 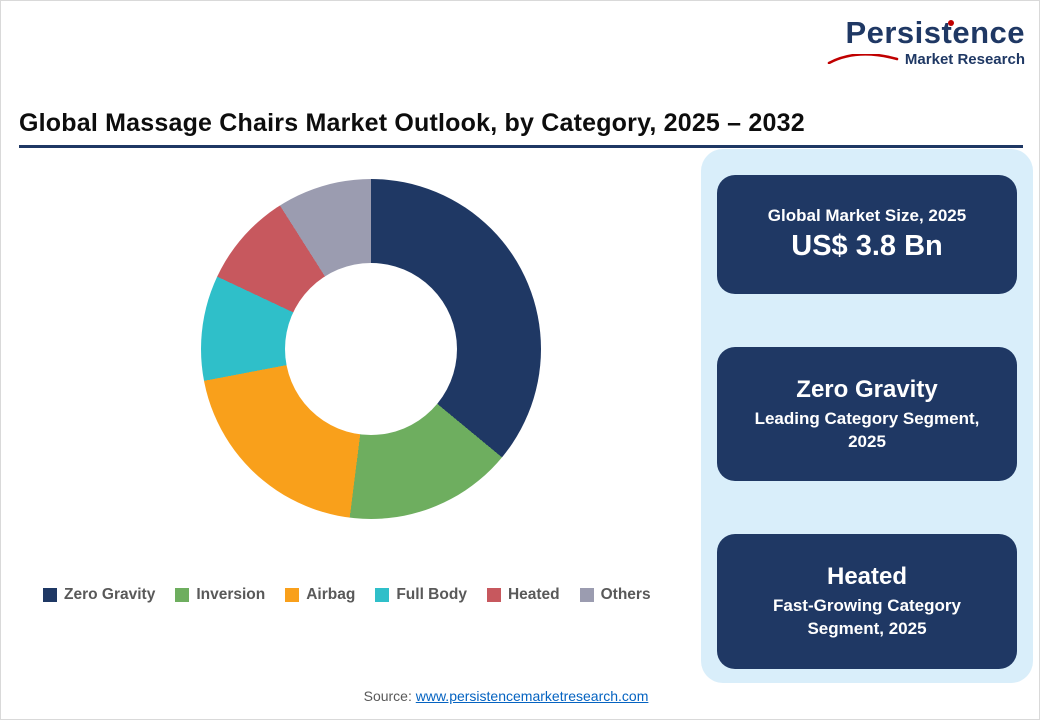 What do you see at coordinates (867, 617) in the screenshot?
I see `fast-growing-category-label: Fast-Growing Category Segment, 2025` at bounding box center [867, 617].